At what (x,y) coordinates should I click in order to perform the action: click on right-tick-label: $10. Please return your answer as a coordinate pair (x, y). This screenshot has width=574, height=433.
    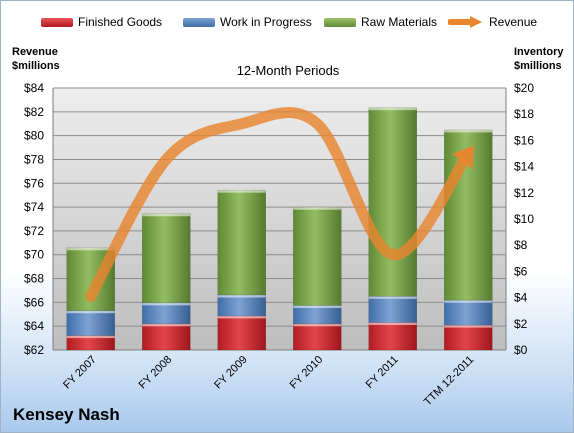
    Looking at the image, I should click on (524, 219).